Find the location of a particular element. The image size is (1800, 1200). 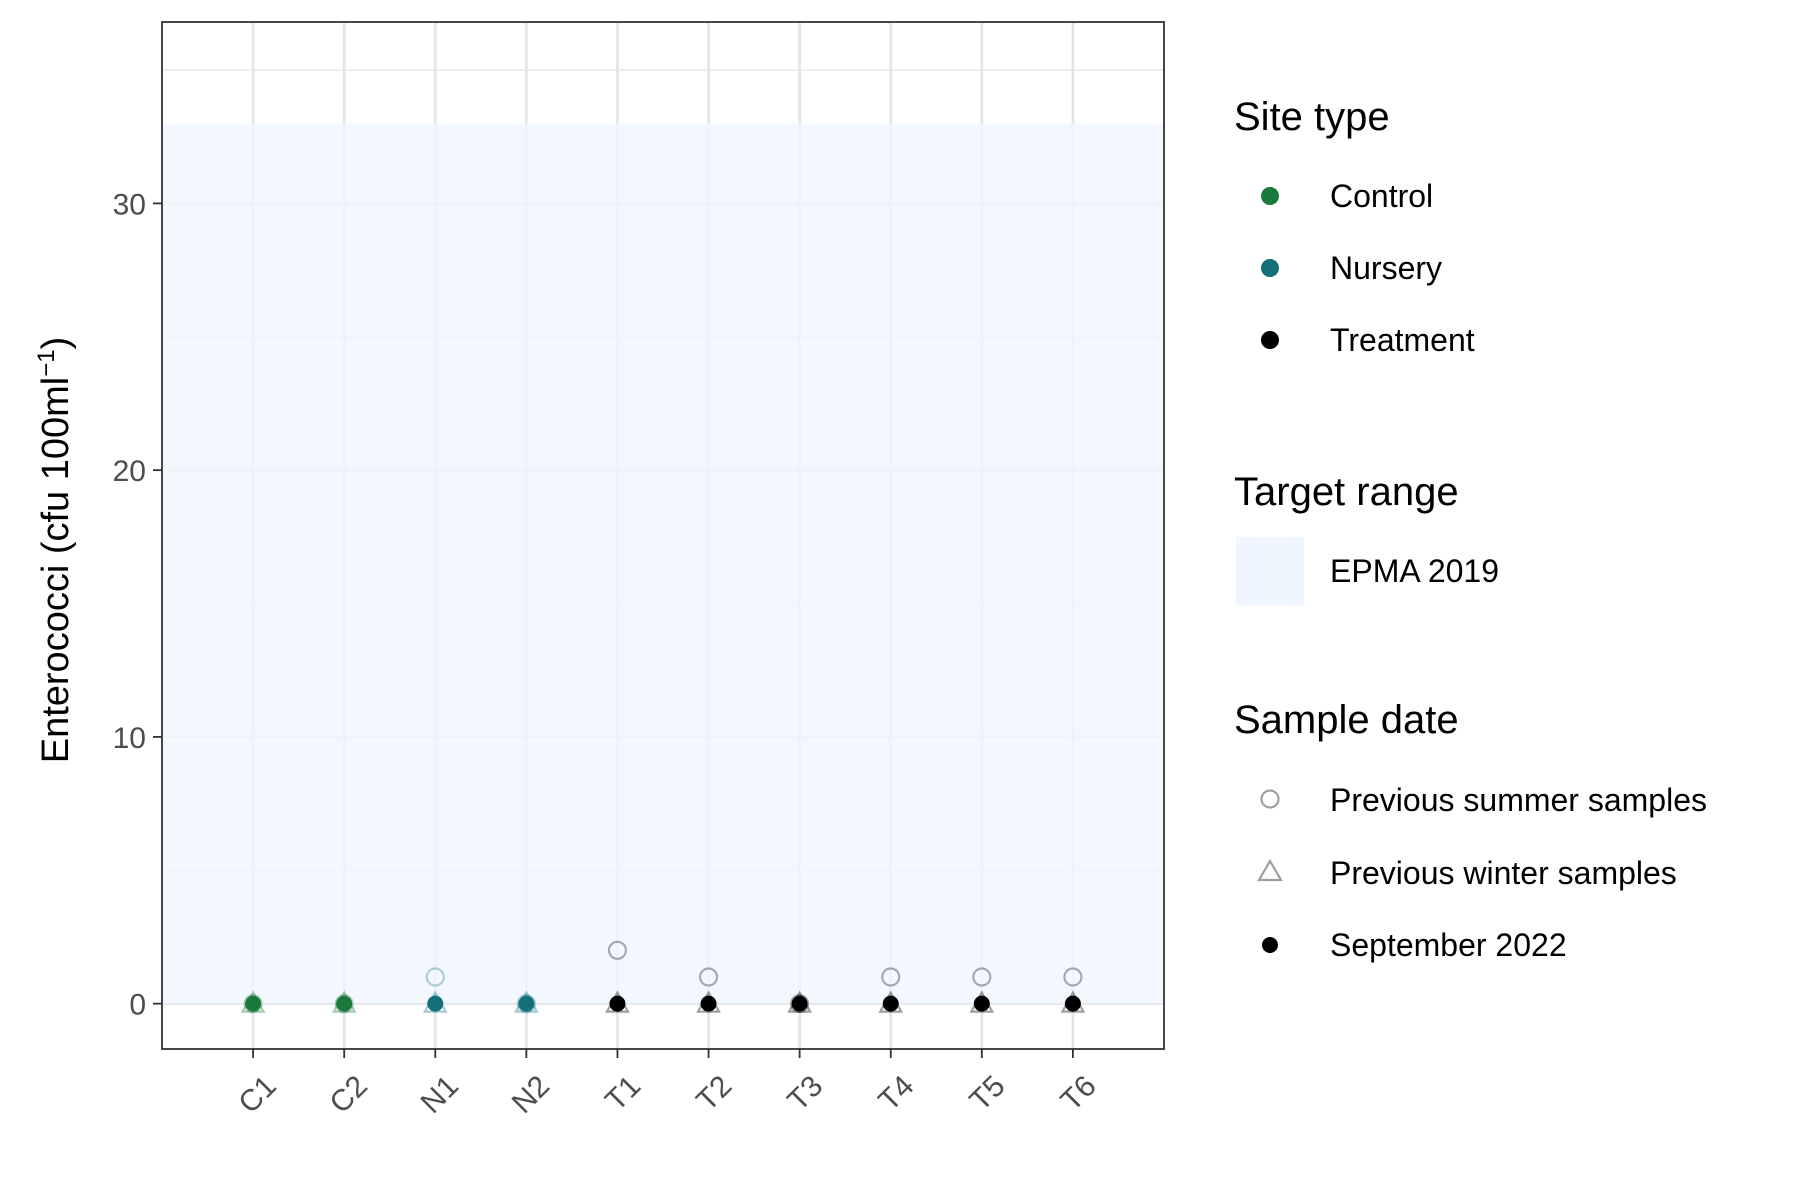

legend-key-control is located at coordinates (1270, 196).